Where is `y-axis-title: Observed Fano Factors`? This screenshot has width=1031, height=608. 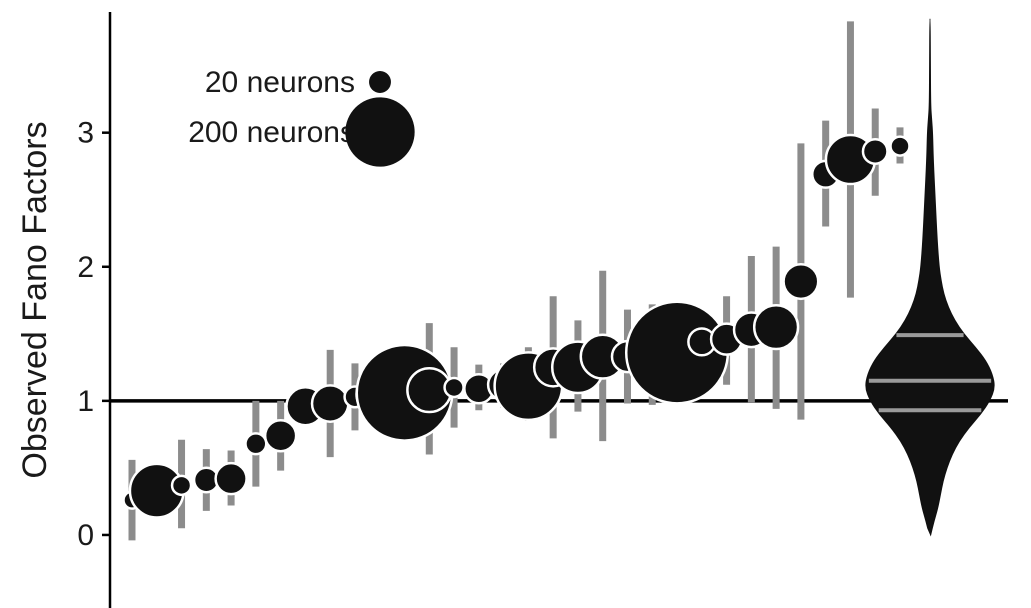
y-axis-title: Observed Fano Factors is located at coordinates (35, 299).